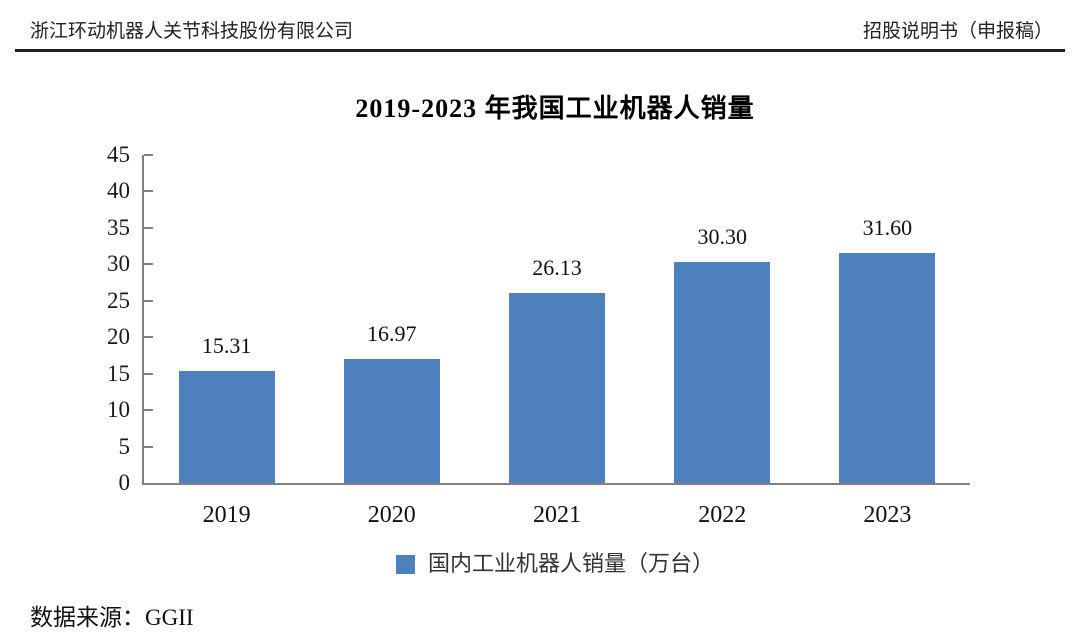  I want to click on y-axis-tick-label: 30, so click(118, 264).